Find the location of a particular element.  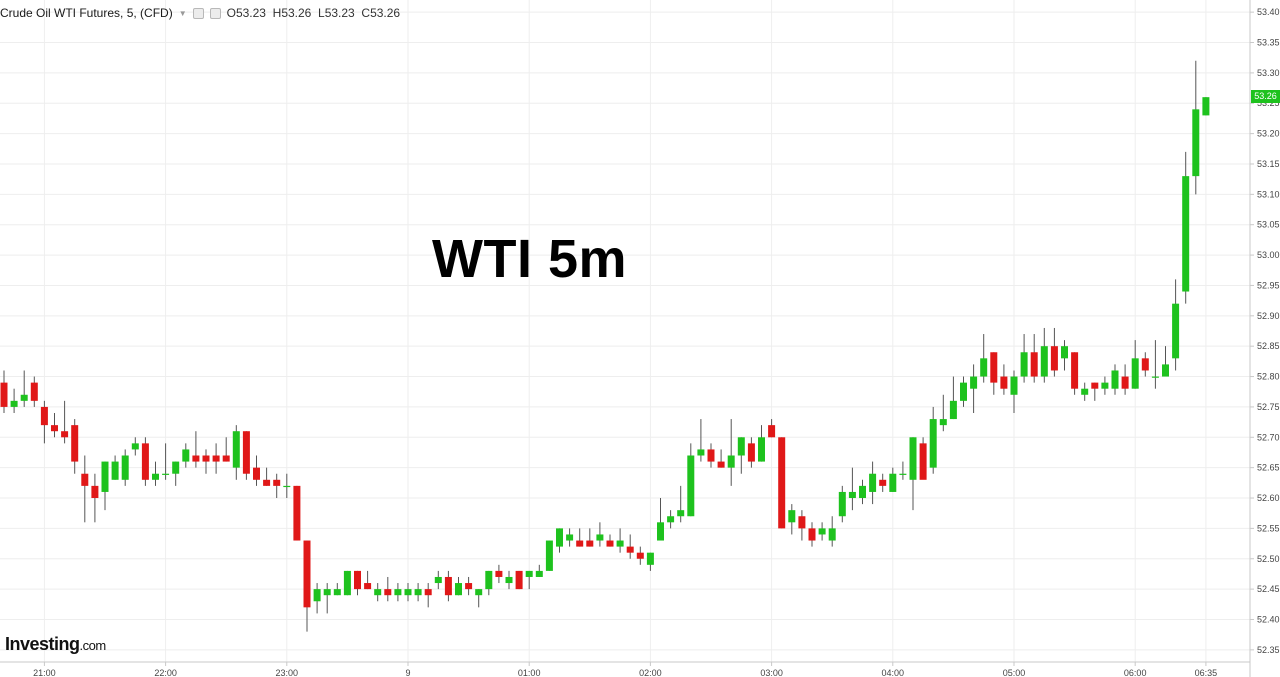

chevron-down-icon: ▼ is located at coordinates (182, 13).